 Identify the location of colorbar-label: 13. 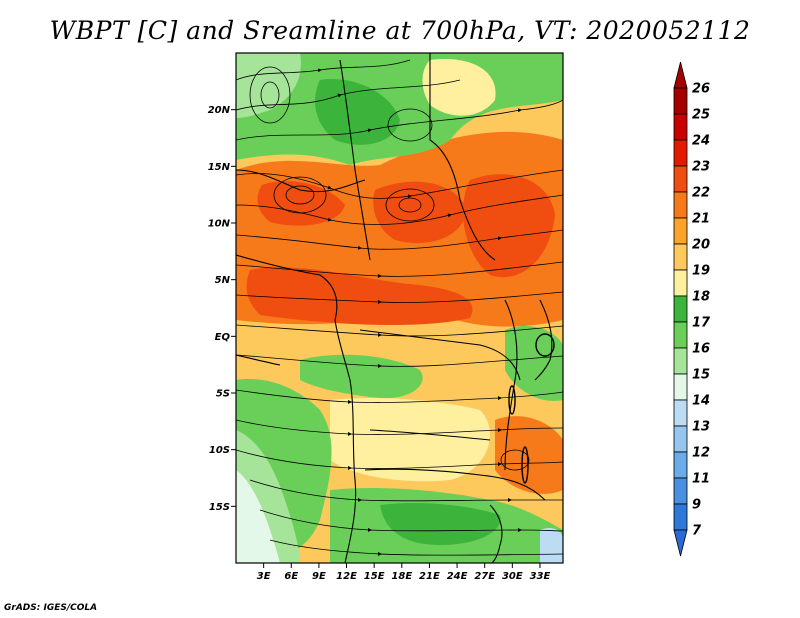
(701, 427).